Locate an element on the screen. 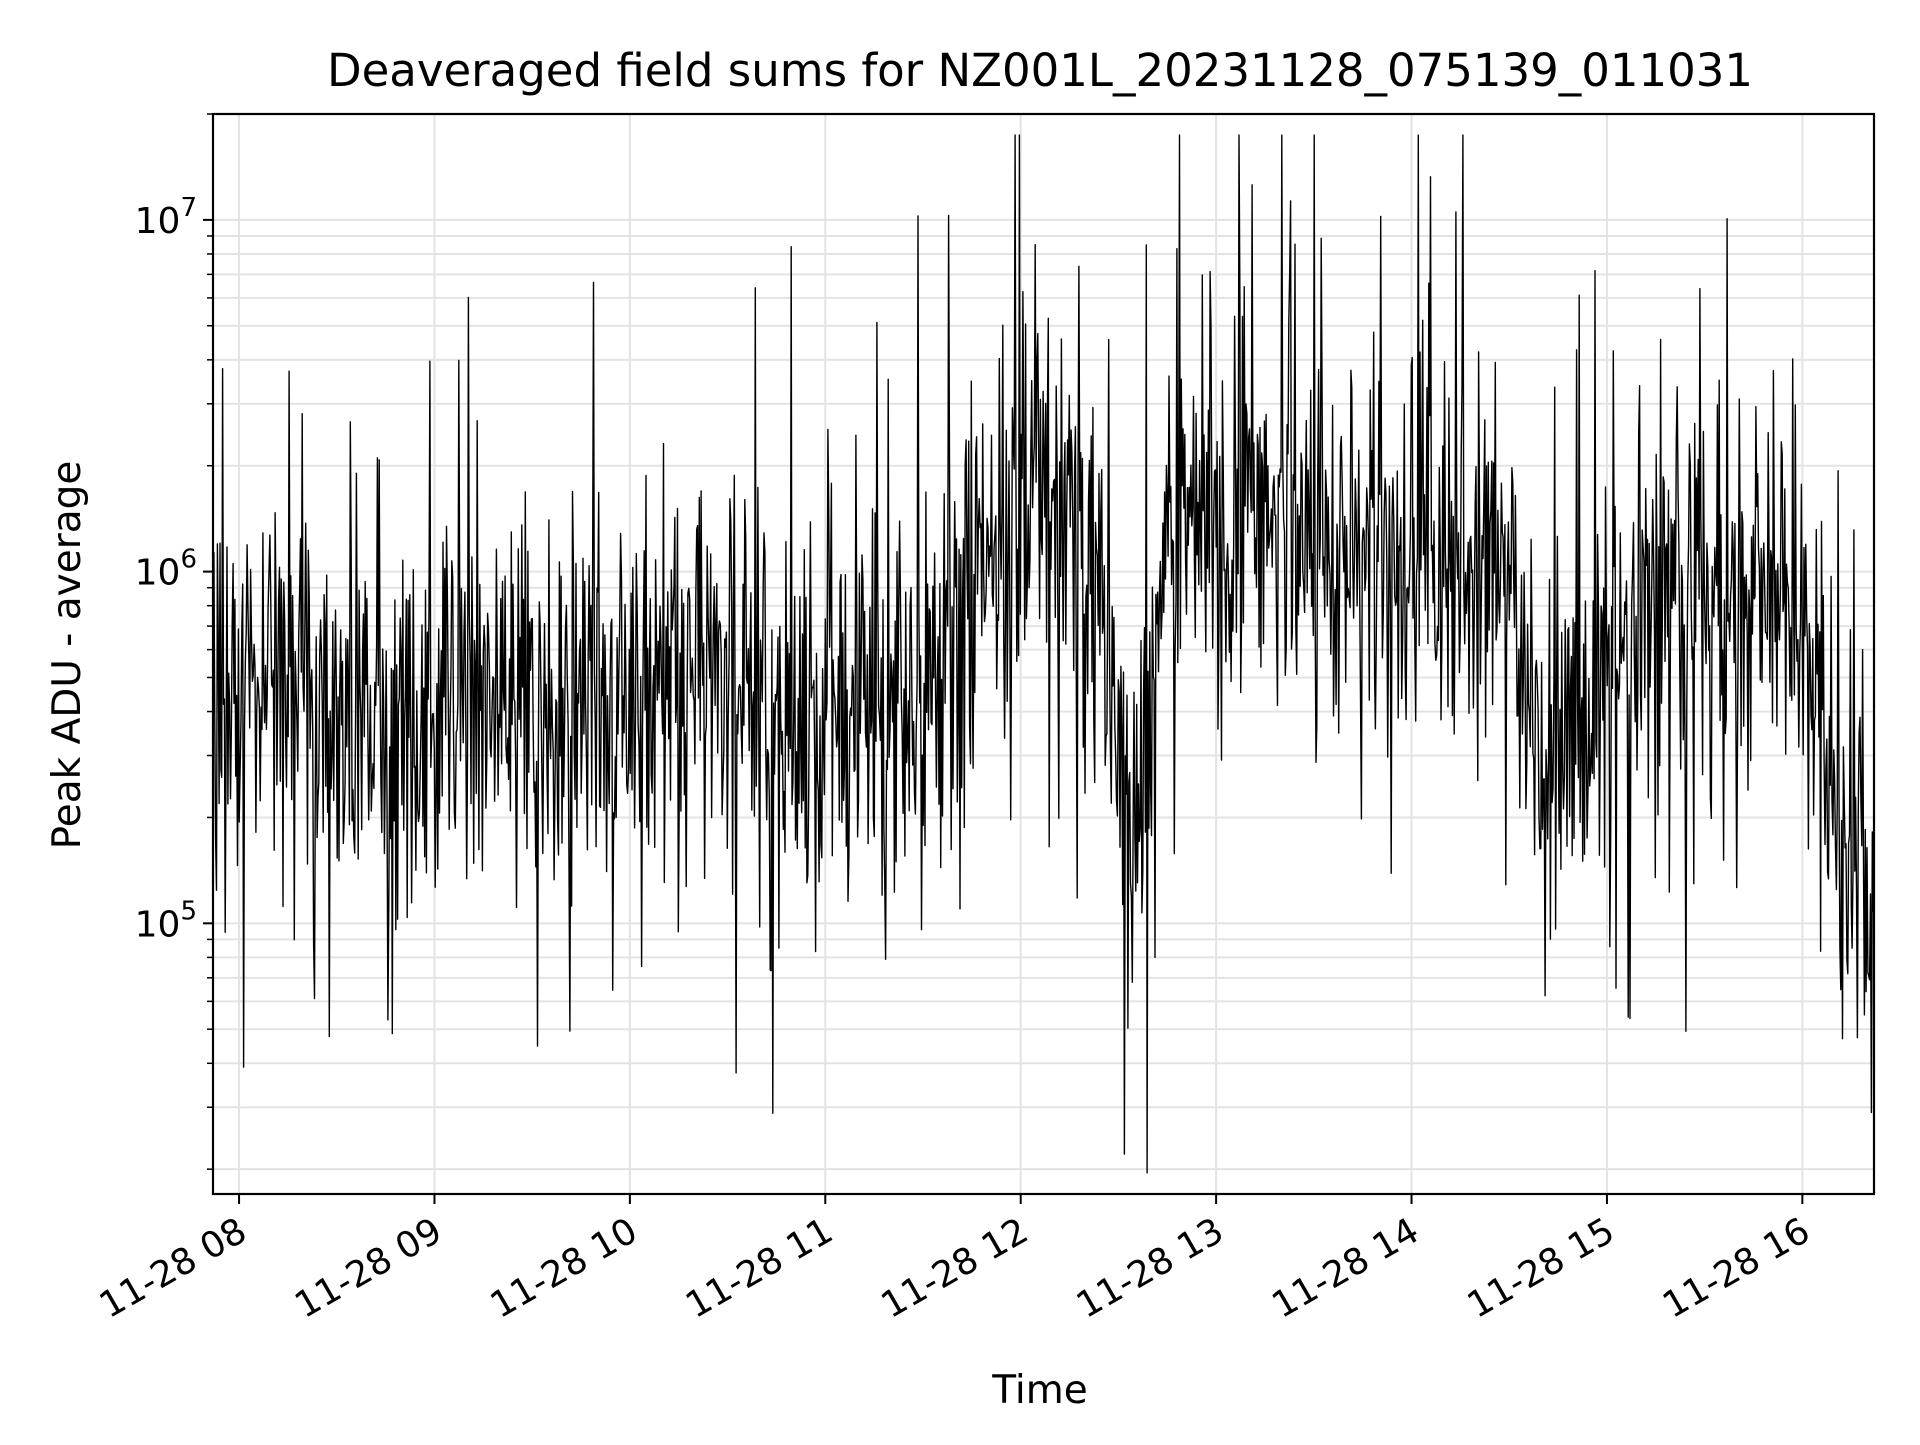  y-tick-label: 10⁶ is located at coordinates (166, 569).